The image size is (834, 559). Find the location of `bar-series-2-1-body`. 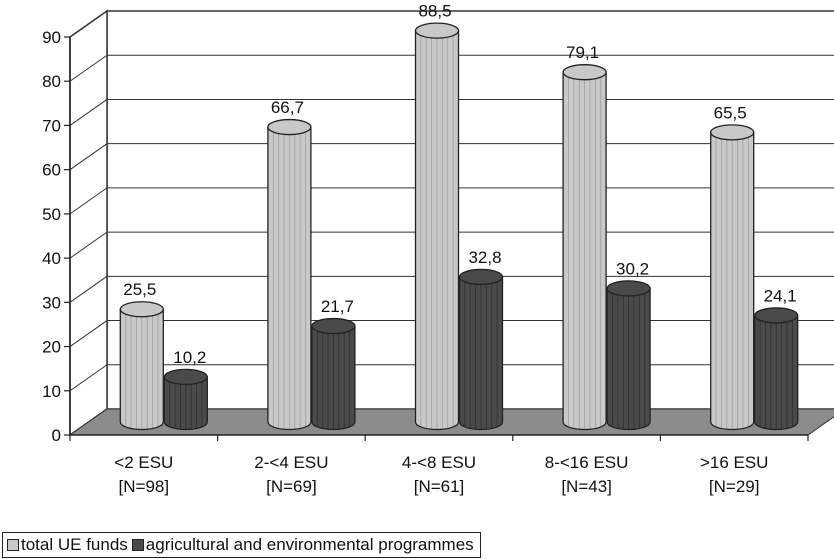

bar-series-2-1-body is located at coordinates (185, 403).